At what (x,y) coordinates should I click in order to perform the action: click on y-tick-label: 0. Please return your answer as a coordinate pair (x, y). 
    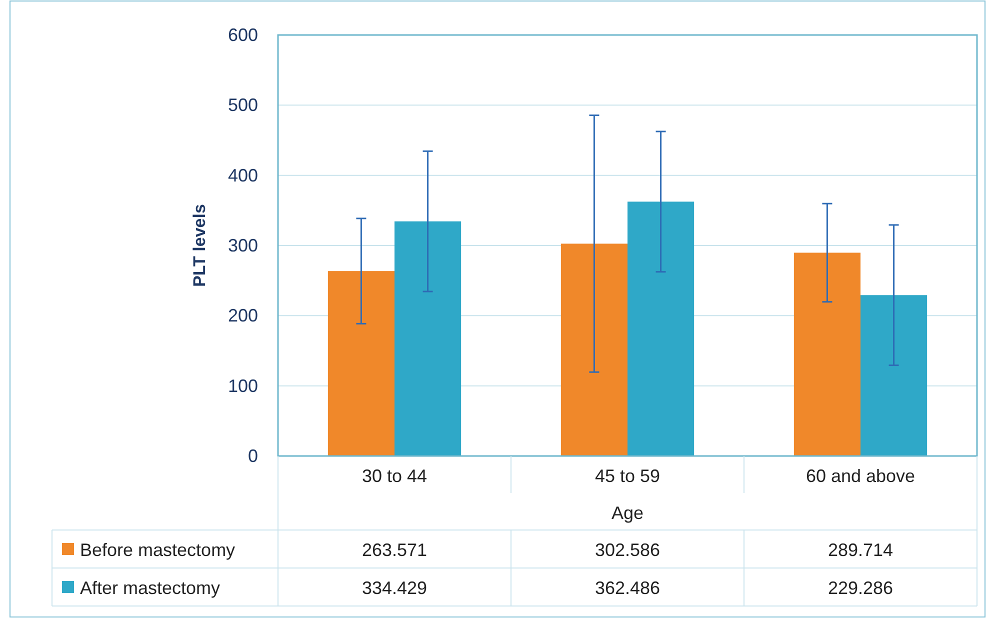
    Looking at the image, I should click on (253, 456).